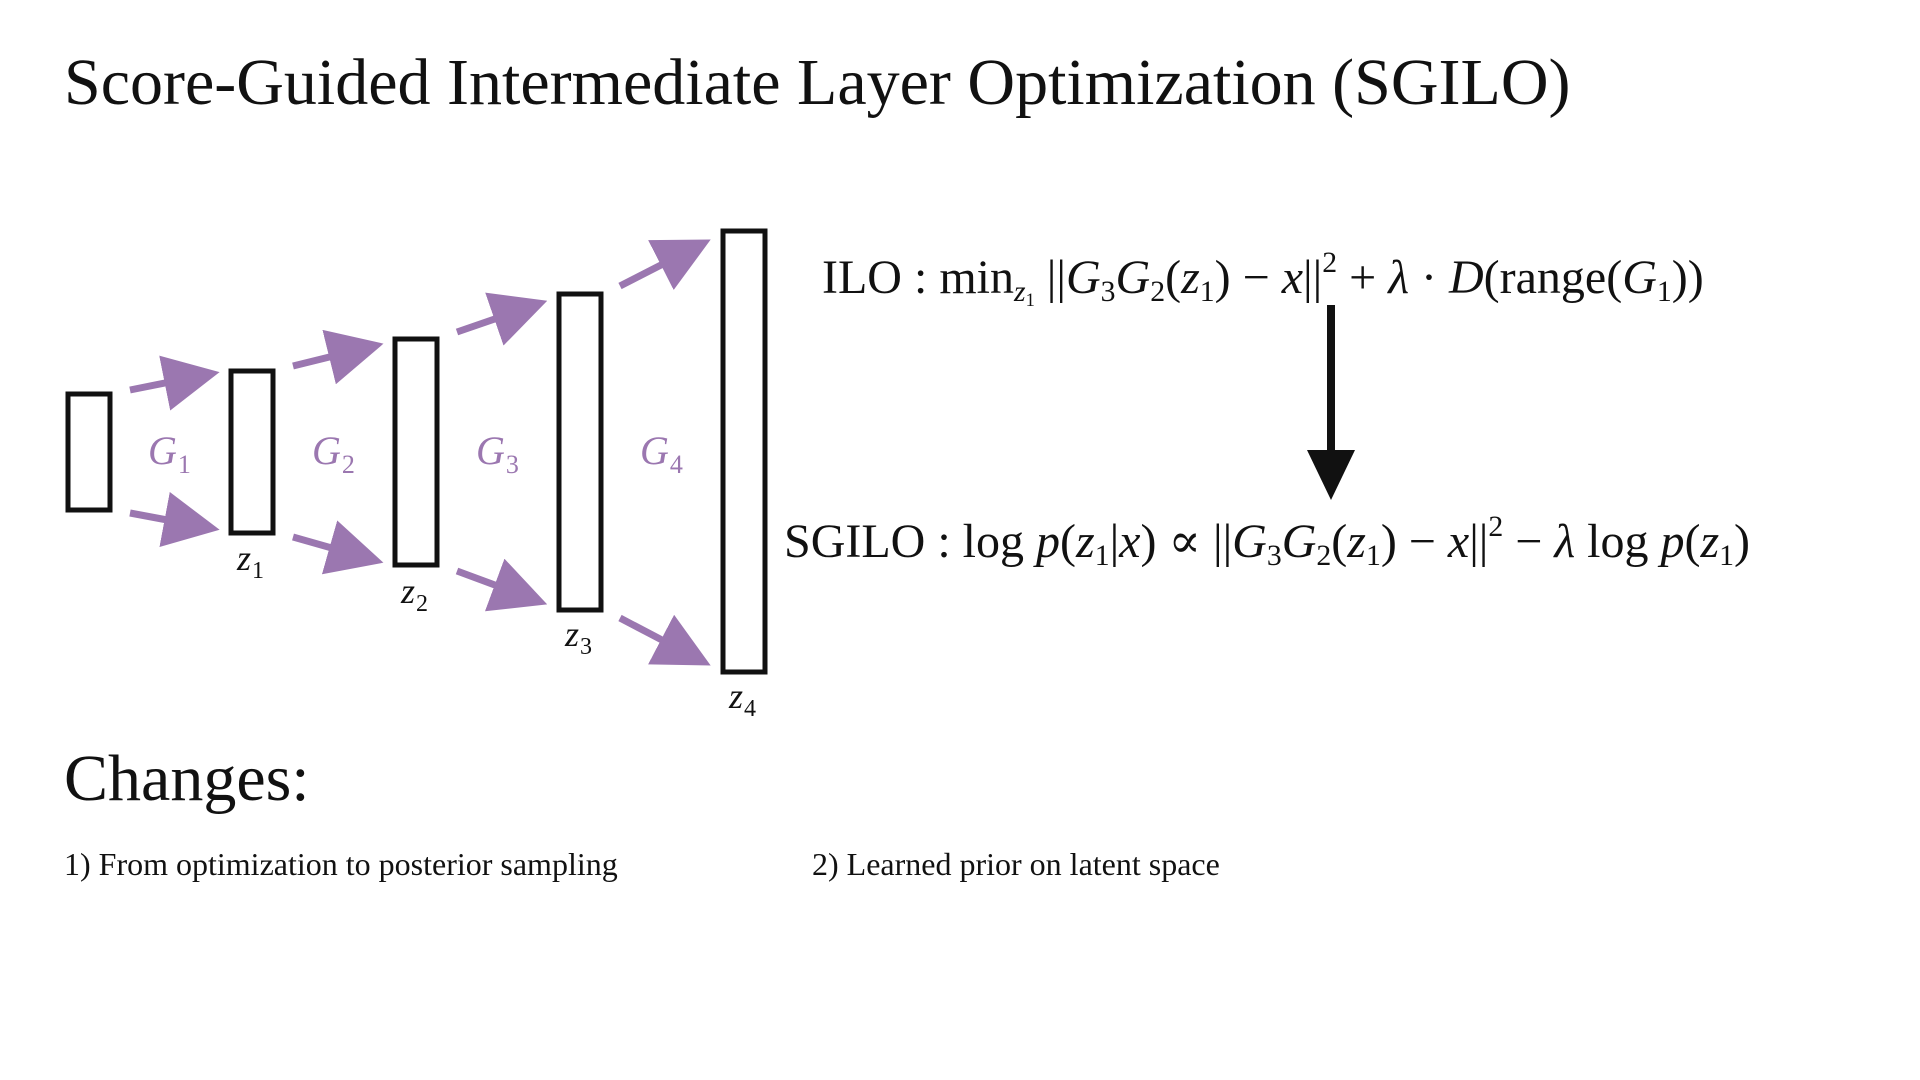 This screenshot has height=1080, width=1920. I want to click on generator-label-g3-sub: 3, so click(512, 464).